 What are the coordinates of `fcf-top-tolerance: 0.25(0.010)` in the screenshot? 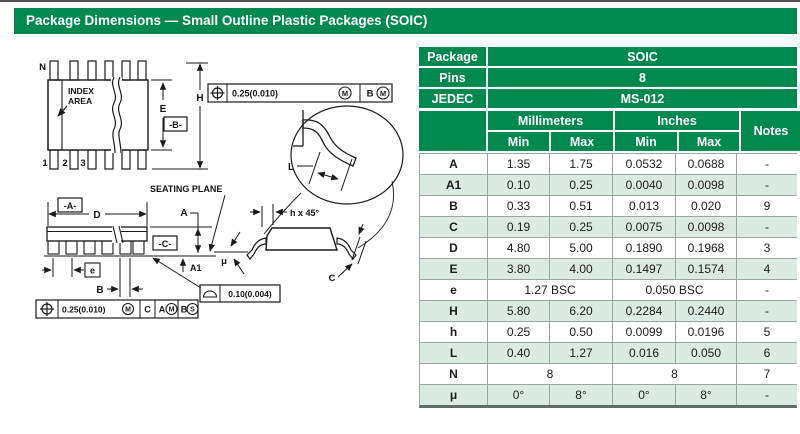 It's located at (255, 94).